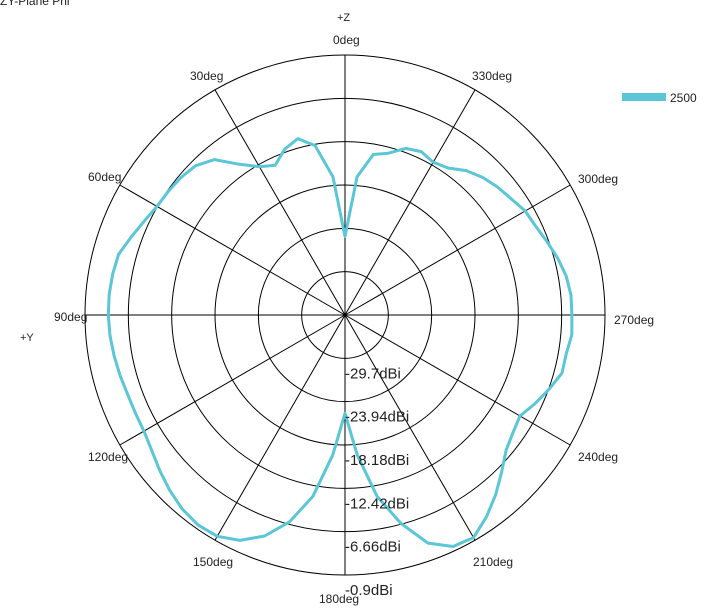 The height and width of the screenshot is (613, 704). Describe the element at coordinates (213, 562) in the screenshot. I see `angle-label-150: 150deg` at that location.